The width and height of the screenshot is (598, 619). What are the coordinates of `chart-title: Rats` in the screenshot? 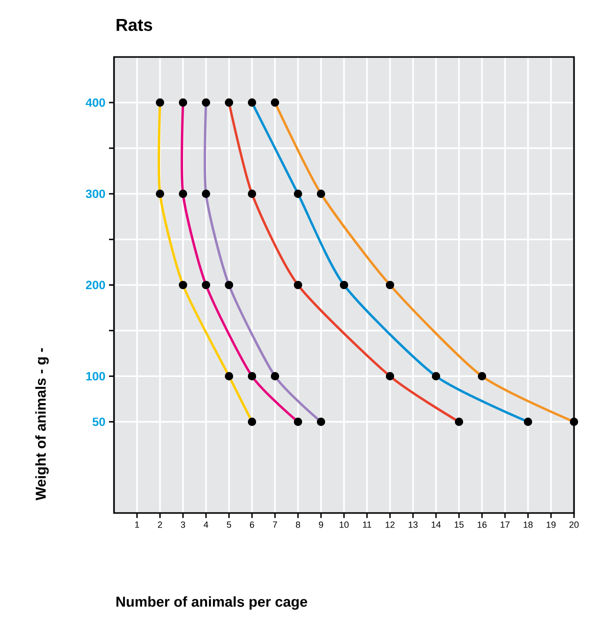 It's located at (134, 24).